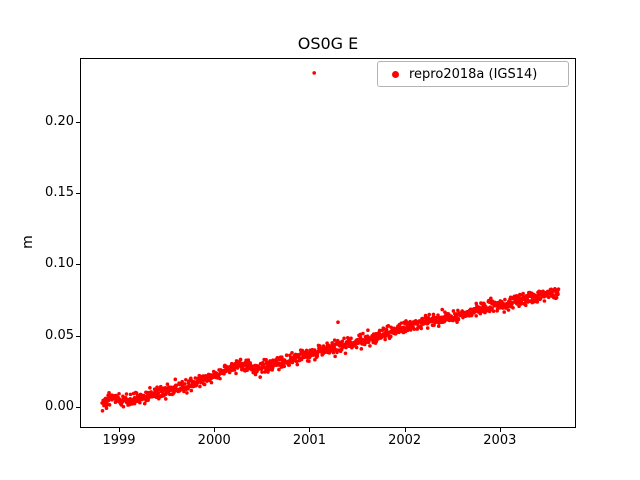 The height and width of the screenshot is (480, 640). What do you see at coordinates (500, 440) in the screenshot?
I see `x-tick-label: 2003` at bounding box center [500, 440].